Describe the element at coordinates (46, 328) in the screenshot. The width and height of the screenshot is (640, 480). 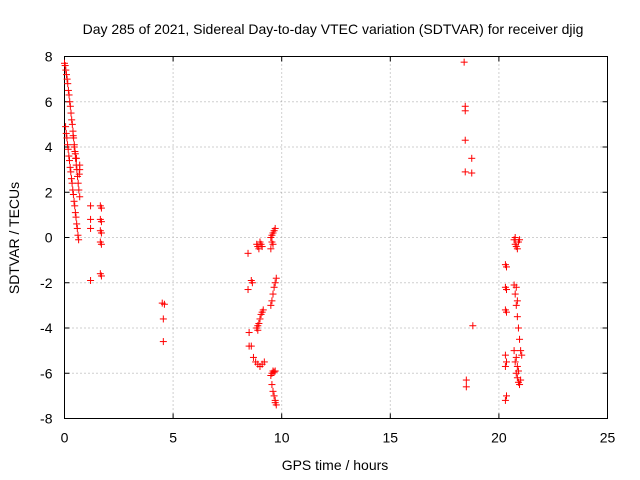
I see `y-tick-label: -4` at that location.